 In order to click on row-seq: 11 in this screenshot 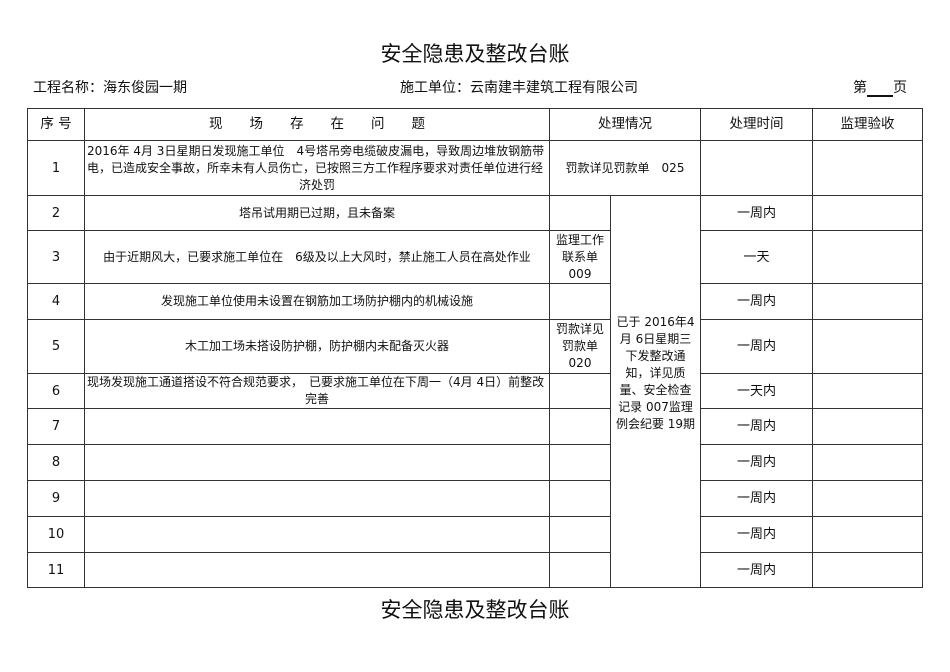, I will do `click(56, 570)`.